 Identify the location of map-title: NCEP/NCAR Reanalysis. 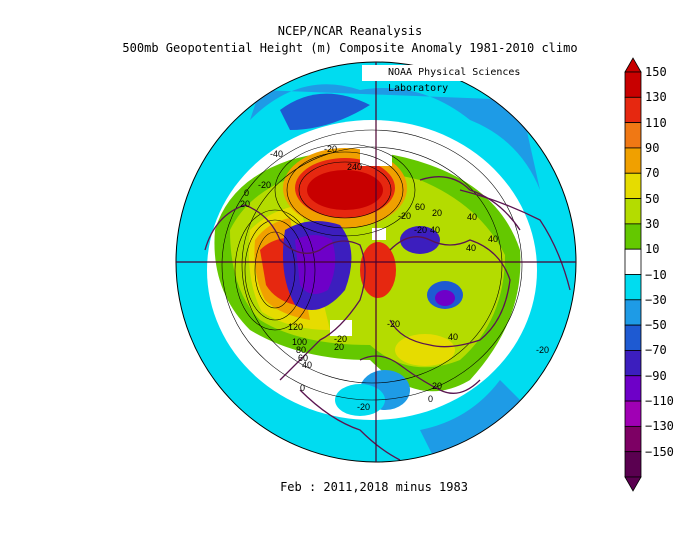
(350, 31).